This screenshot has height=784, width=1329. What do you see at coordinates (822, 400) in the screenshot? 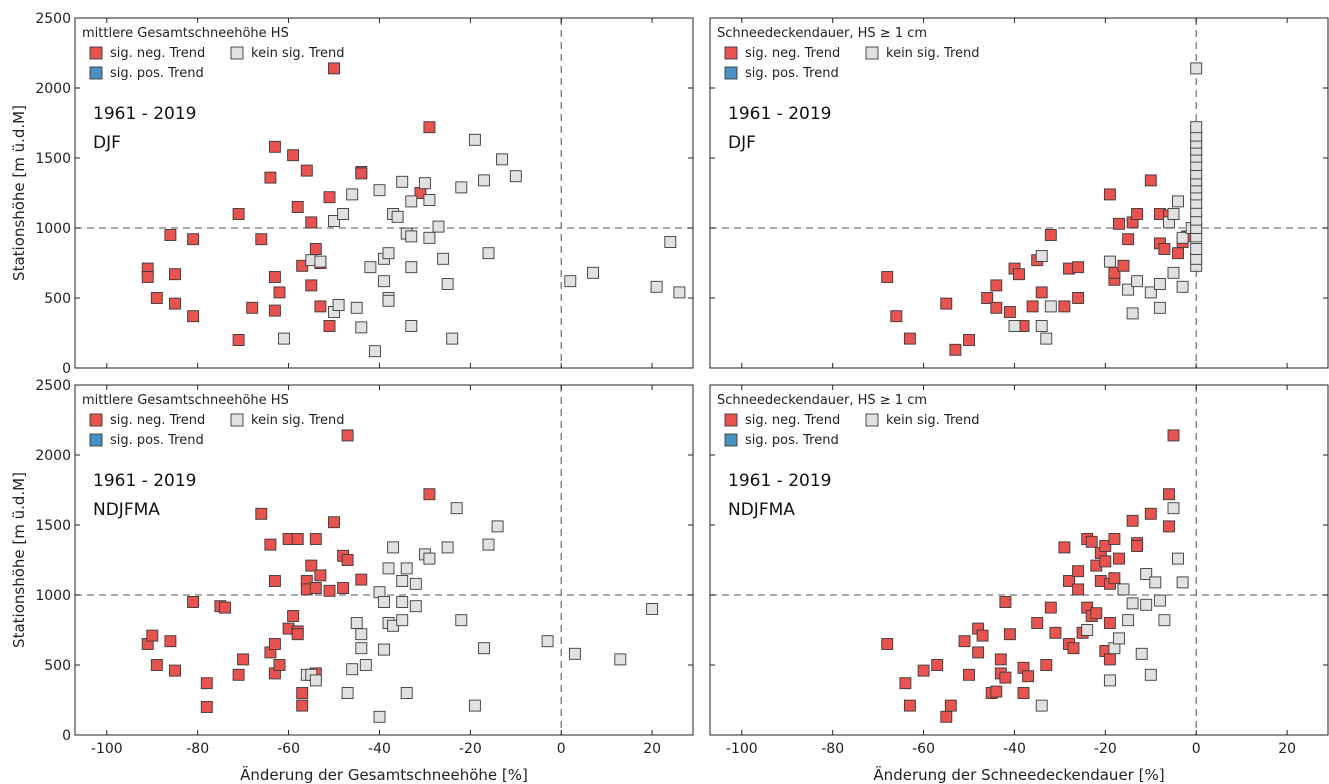
I see `legend-title: Schneedeckendauer, HS ≥ 1 cm` at bounding box center [822, 400].